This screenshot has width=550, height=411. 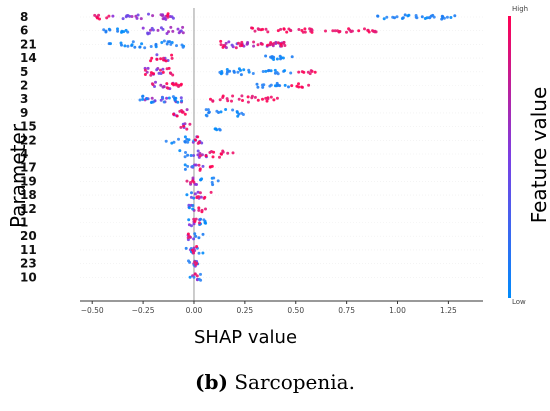 What do you see at coordinates (28, 127) in the screenshot?
I see `feature-label: 15` at bounding box center [28, 127].